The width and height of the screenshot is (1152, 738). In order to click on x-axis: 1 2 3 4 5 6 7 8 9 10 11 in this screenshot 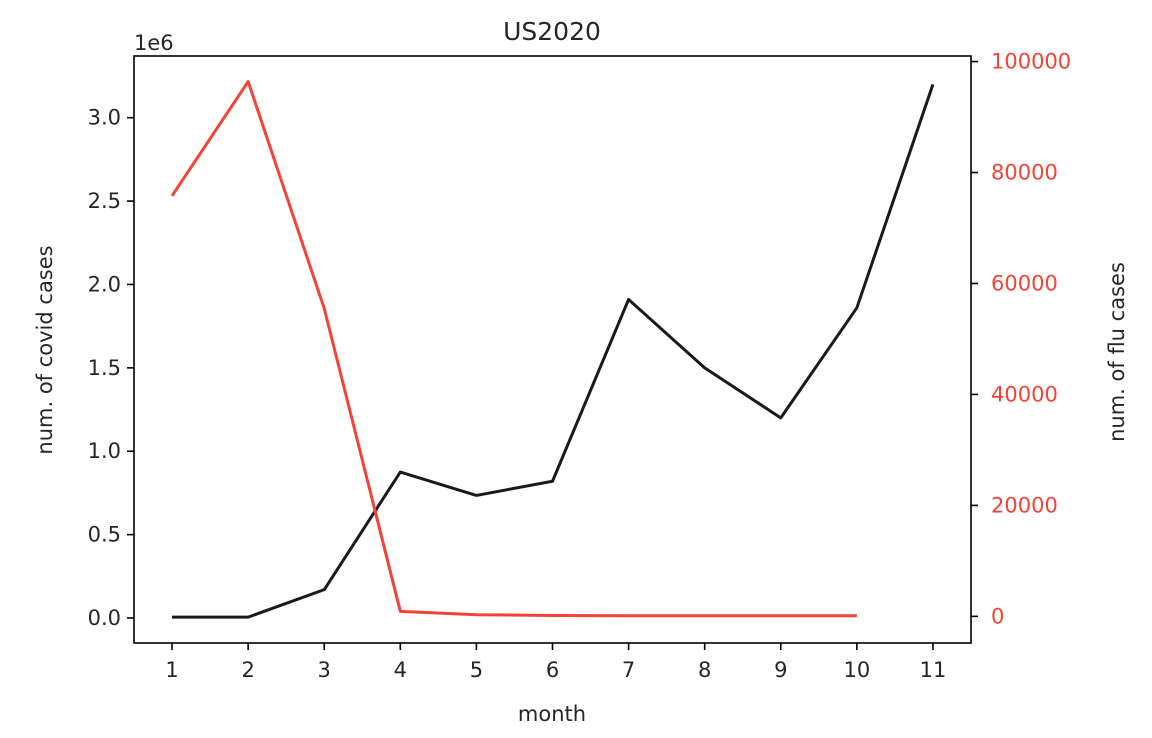, I will do `click(555, 662)`.